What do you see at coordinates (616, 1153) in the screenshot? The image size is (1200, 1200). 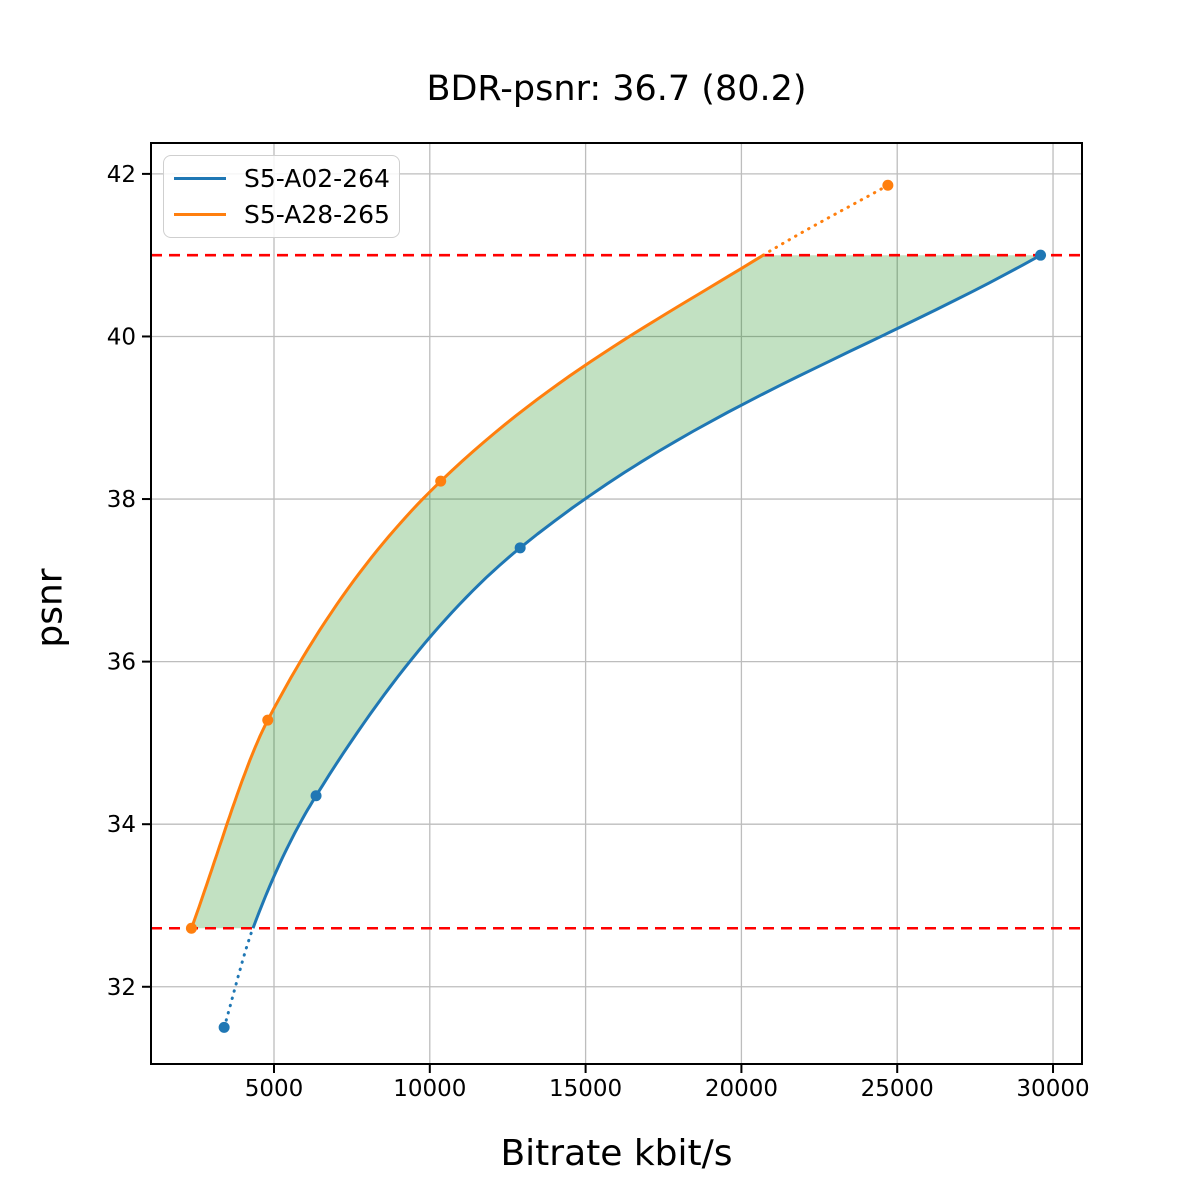 I see `x-axis-label: Bitrate kbit/s` at bounding box center [616, 1153].